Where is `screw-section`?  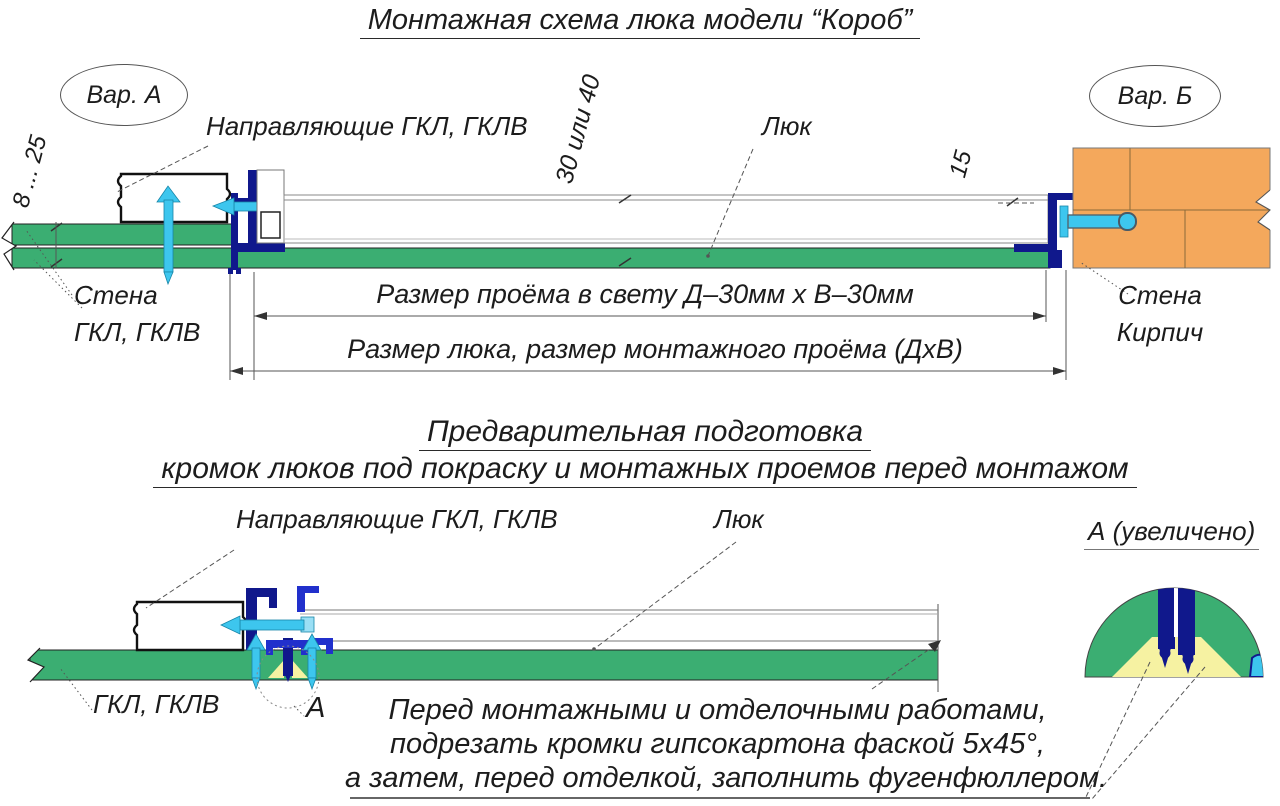
screw-section is located at coordinates (1255, 665).